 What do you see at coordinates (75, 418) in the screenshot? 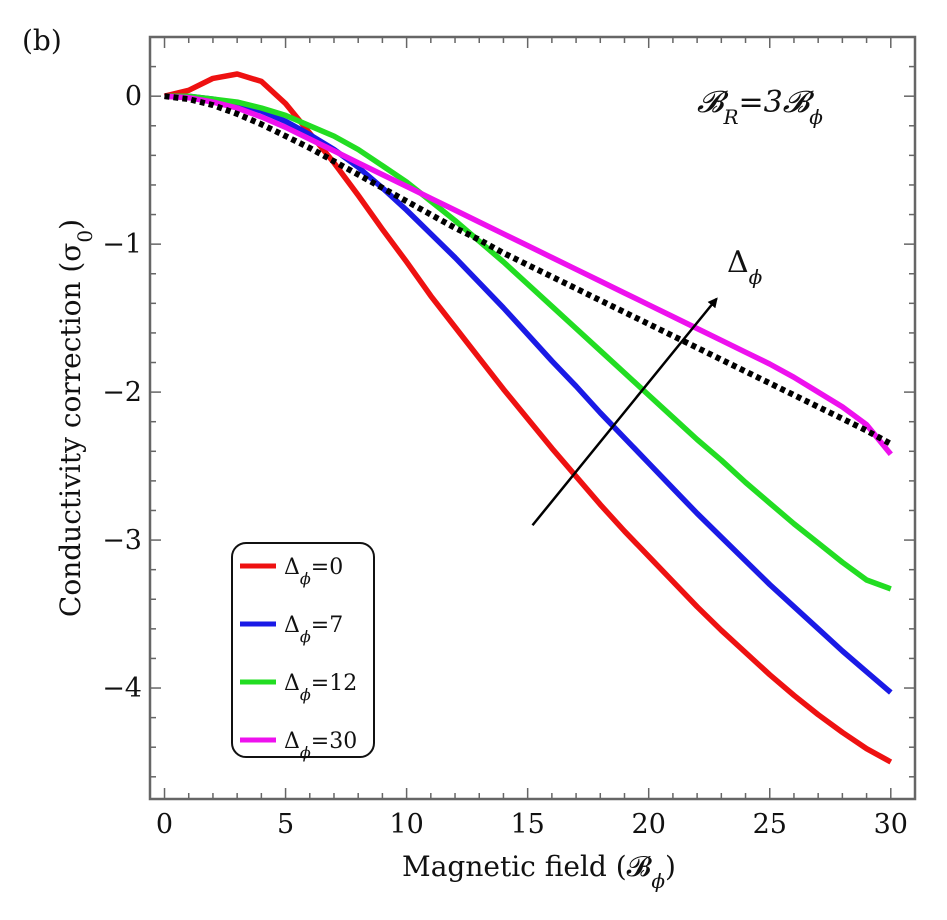
I see `y-axis-title: Conductivity correction (σ0)` at bounding box center [75, 418].